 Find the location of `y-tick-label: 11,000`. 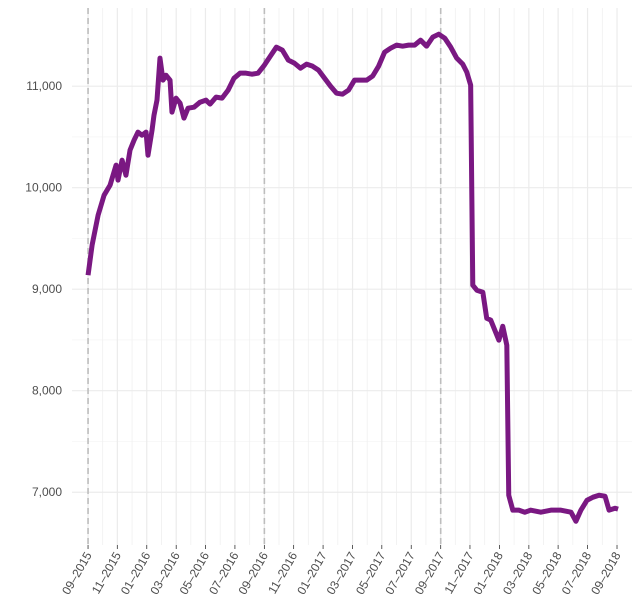

y-tick-label: 11,000 is located at coordinates (44, 86).